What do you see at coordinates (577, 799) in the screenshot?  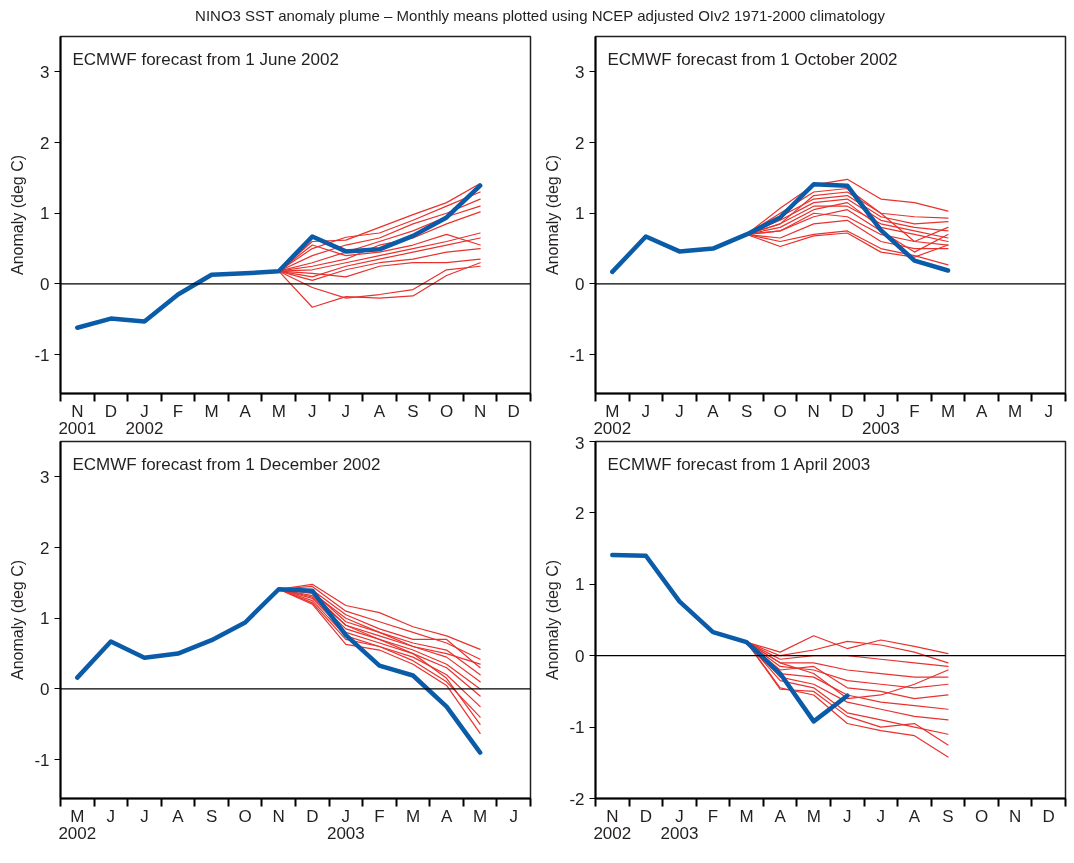 I see `y-tick-label: -2` at bounding box center [577, 799].